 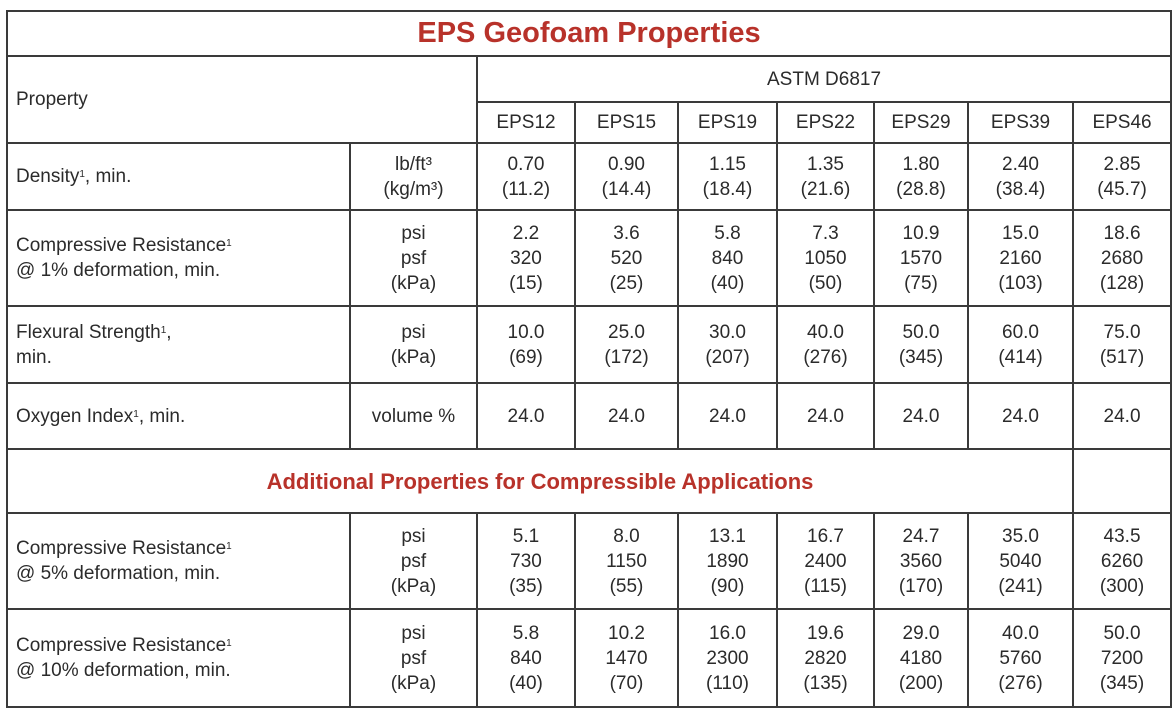 What do you see at coordinates (1020, 283) in the screenshot?
I see `cell-value: (103)` at bounding box center [1020, 283].